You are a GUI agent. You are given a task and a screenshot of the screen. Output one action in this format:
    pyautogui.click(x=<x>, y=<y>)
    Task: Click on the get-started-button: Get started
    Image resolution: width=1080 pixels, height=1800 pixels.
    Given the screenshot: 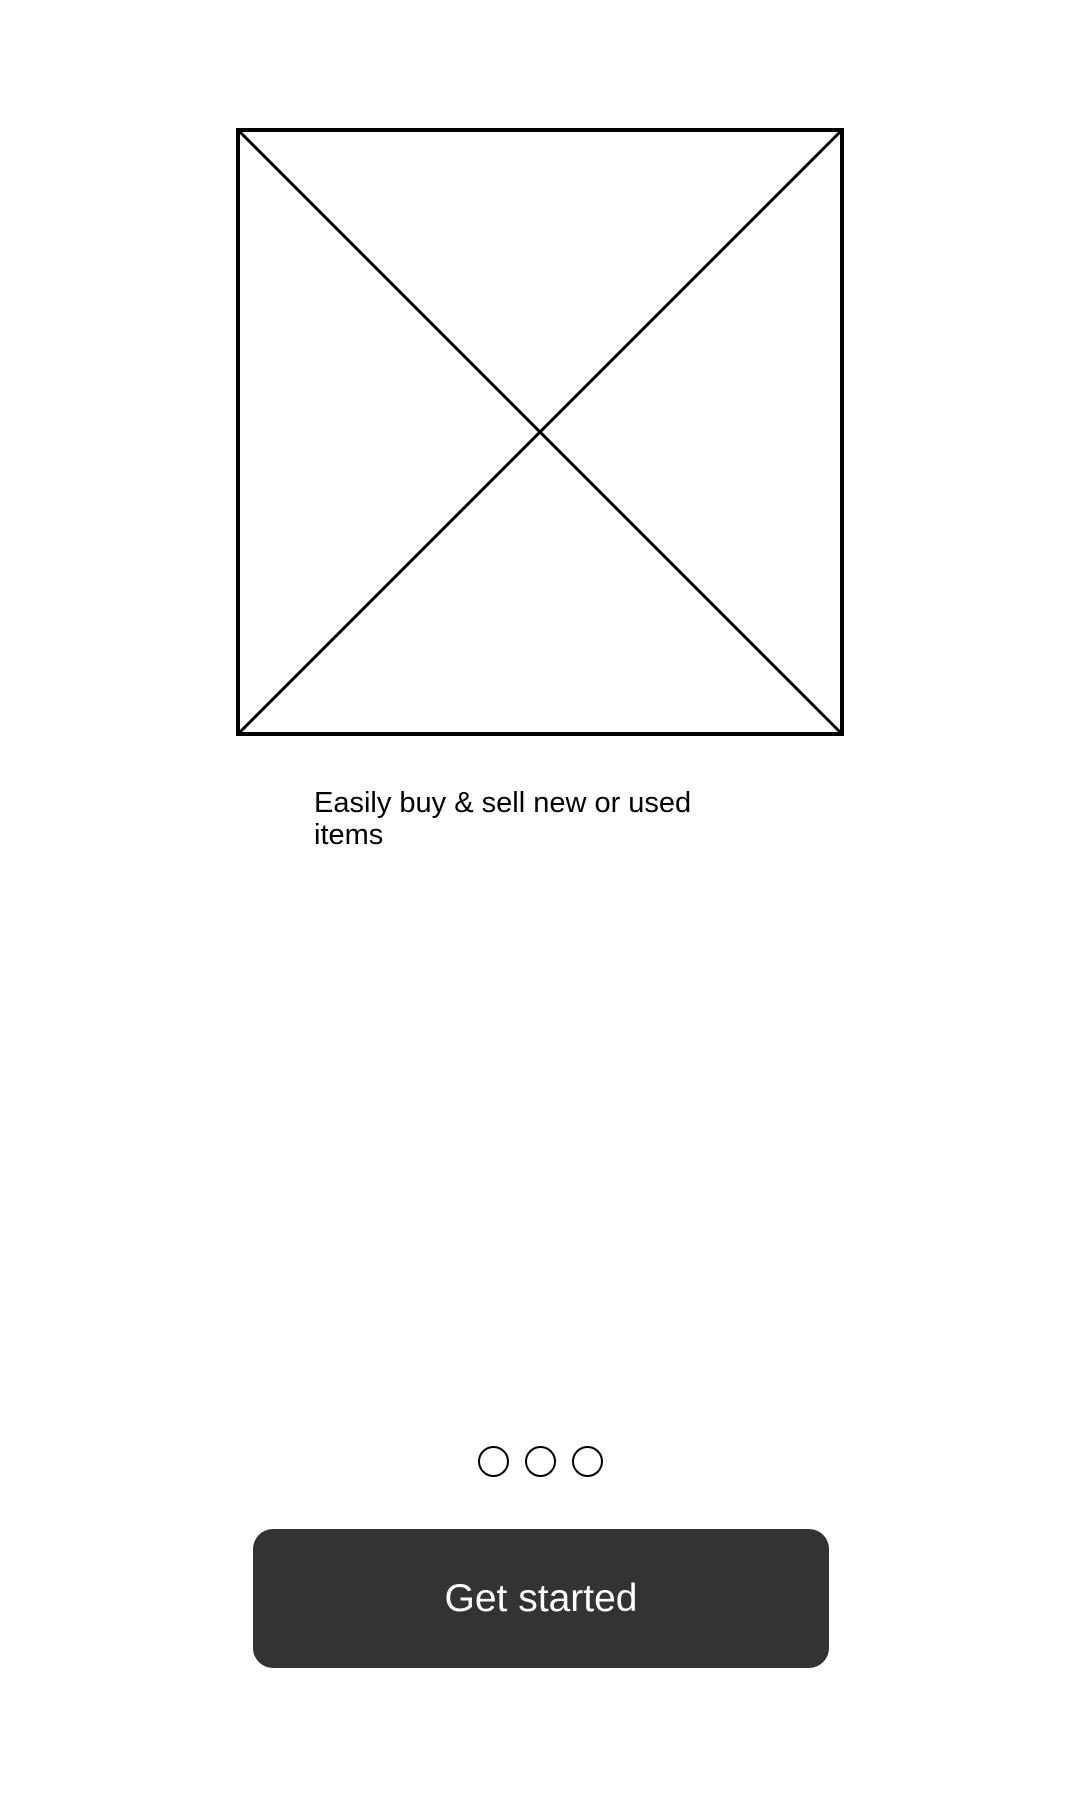 What is the action you would take?
    pyautogui.click(x=541, y=1598)
    